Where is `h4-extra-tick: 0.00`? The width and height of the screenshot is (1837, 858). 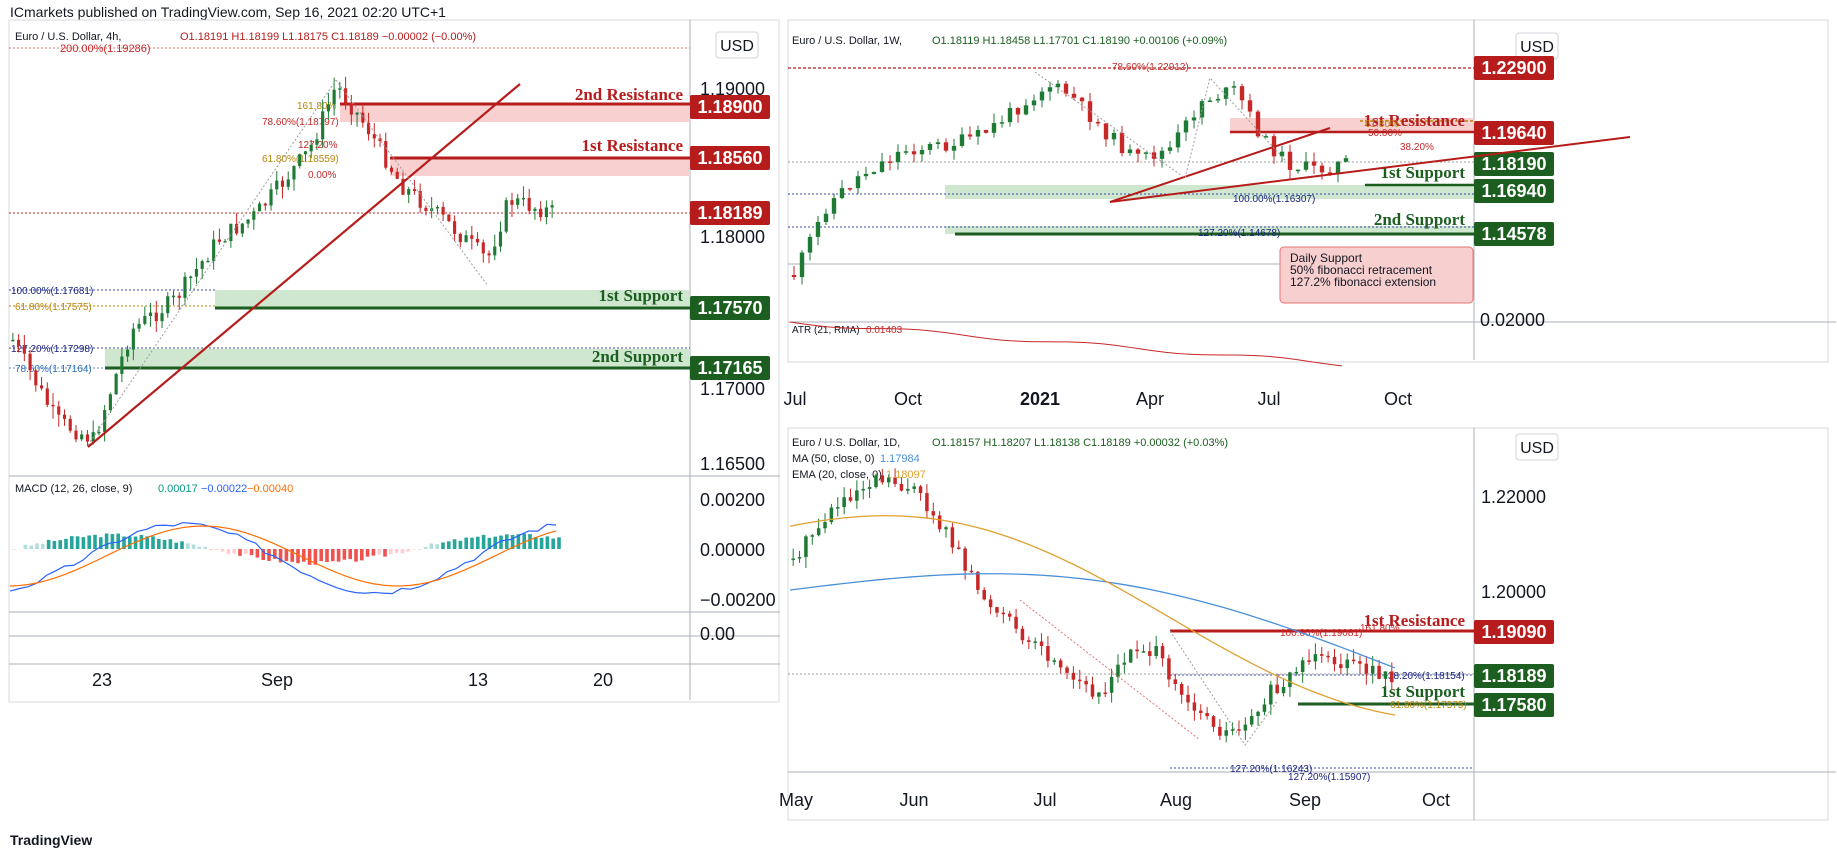
h4-extra-tick: 0.00 is located at coordinates (717, 634).